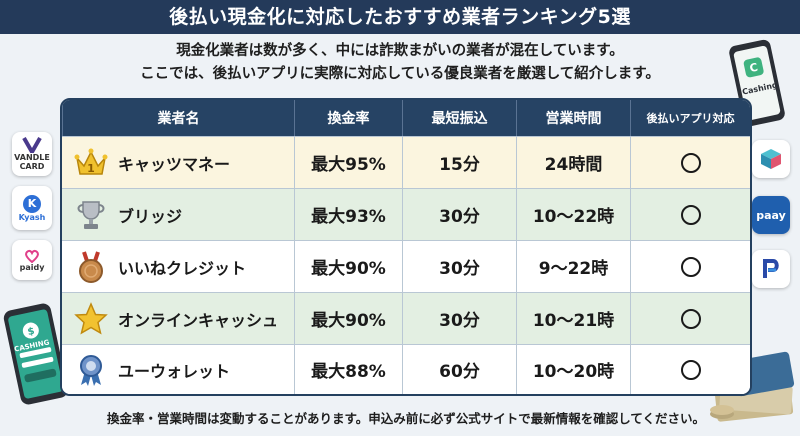 Image resolution: width=800 pixels, height=436 pixels. I want to click on kyash-label: Kyash, so click(32, 217).